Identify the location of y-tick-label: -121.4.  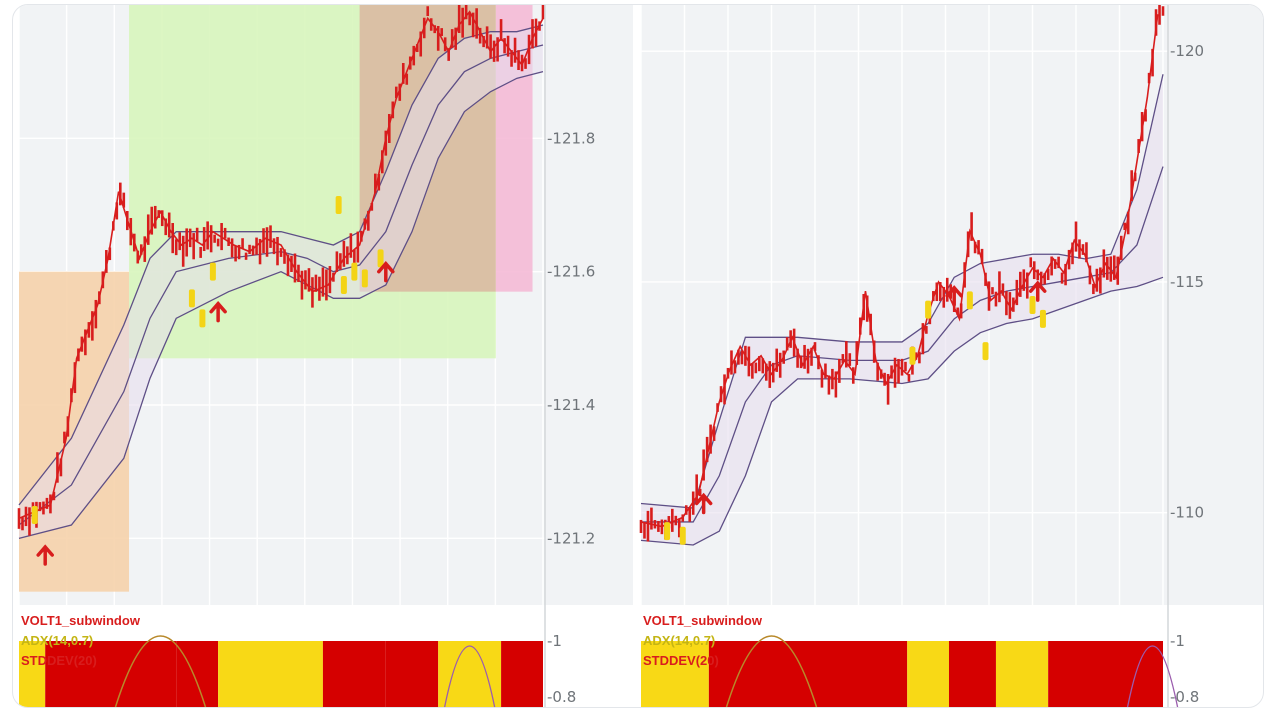
(571, 405).